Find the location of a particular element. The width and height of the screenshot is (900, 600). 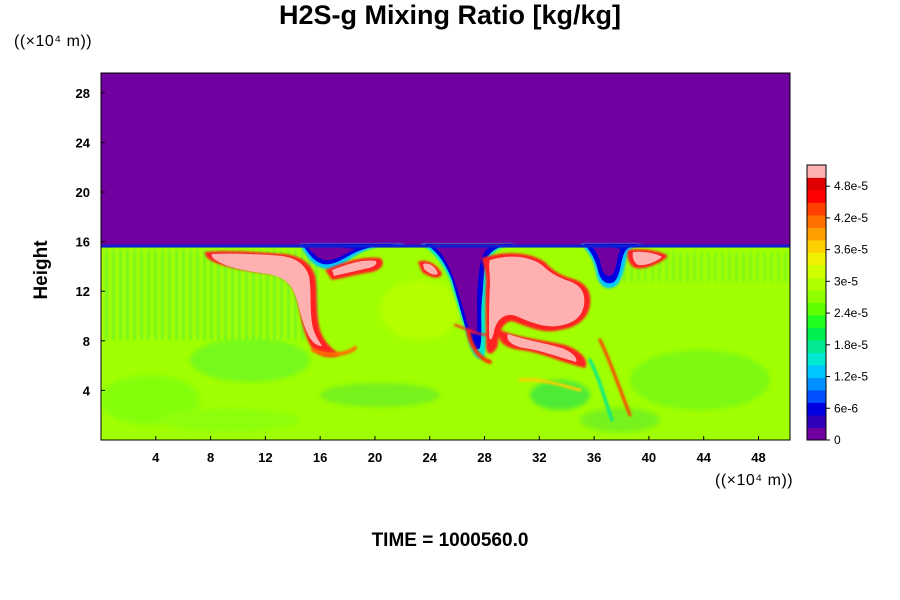

y-axis-unit-text: (×10⁴ m) is located at coordinates (53, 41).